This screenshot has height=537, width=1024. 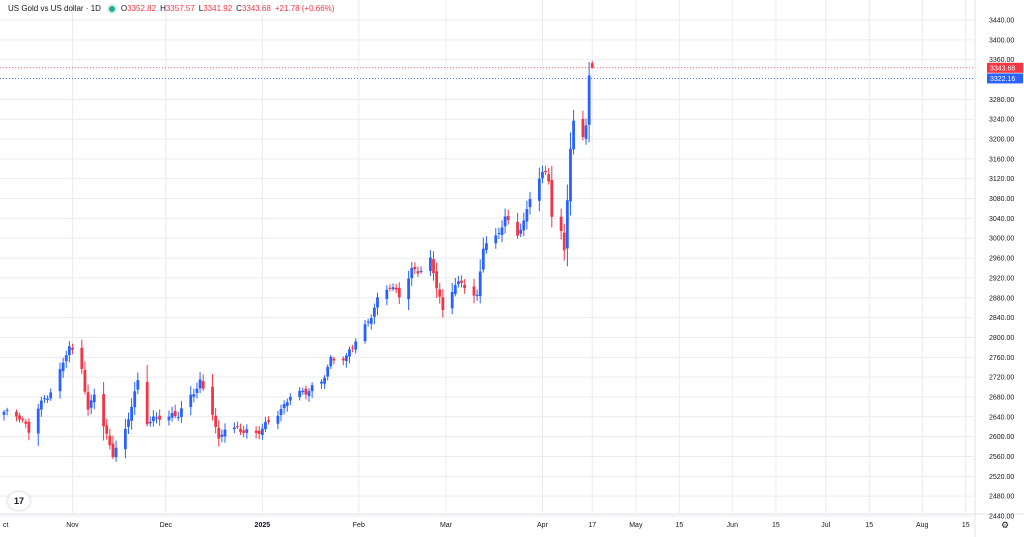 What do you see at coordinates (1001, 477) in the screenshot?
I see `price-tick-label: 2520.00` at bounding box center [1001, 477].